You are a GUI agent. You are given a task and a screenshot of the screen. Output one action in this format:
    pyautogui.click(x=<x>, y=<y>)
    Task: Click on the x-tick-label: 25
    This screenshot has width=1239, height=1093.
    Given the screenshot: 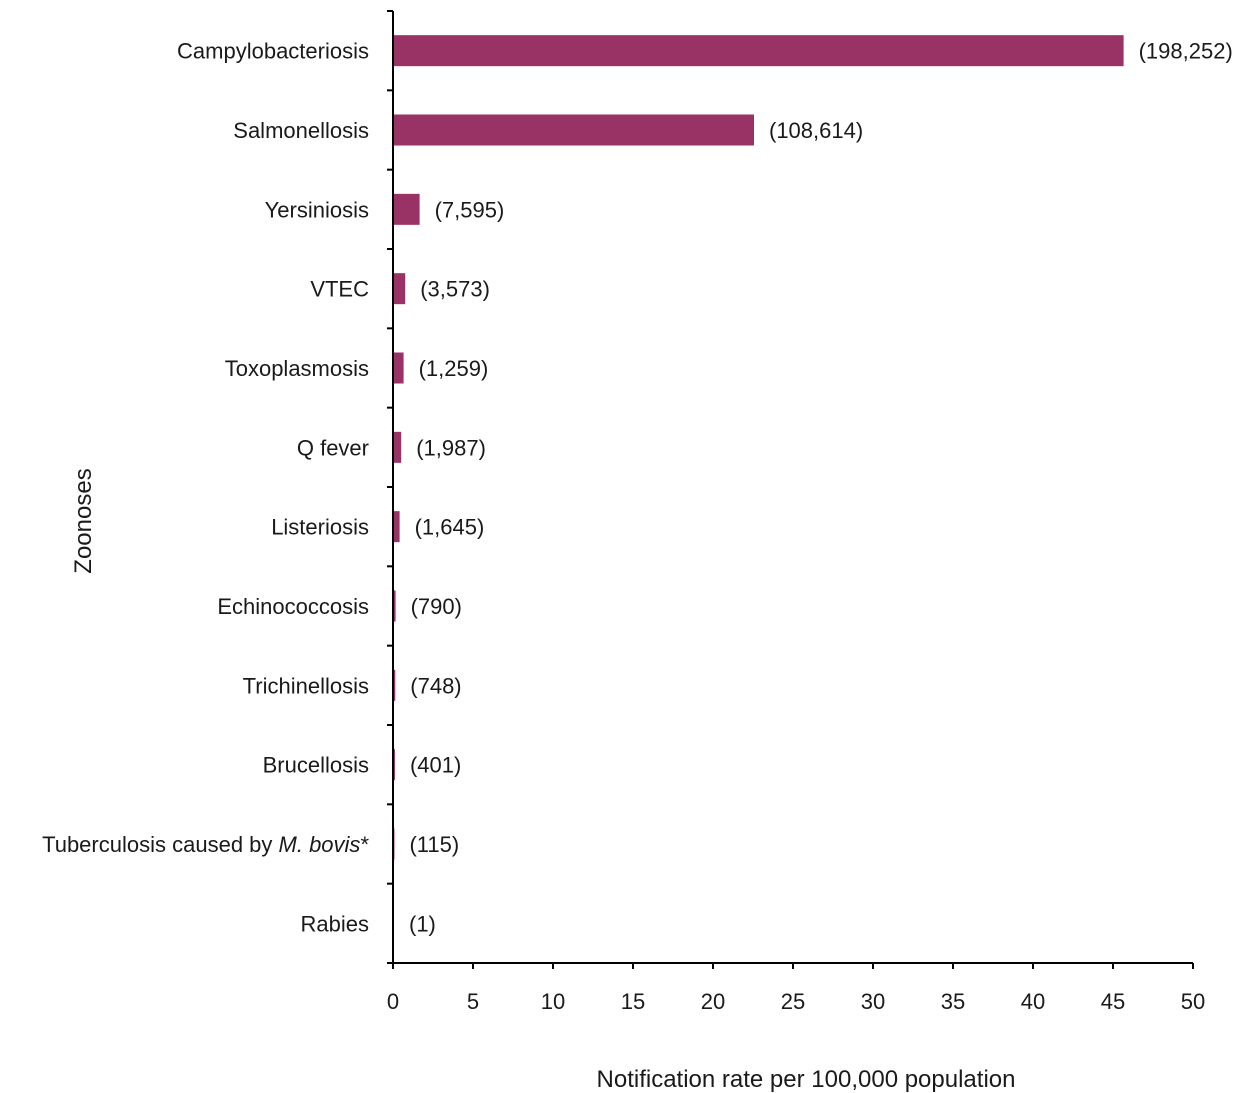 What is the action you would take?
    pyautogui.click(x=793, y=1001)
    